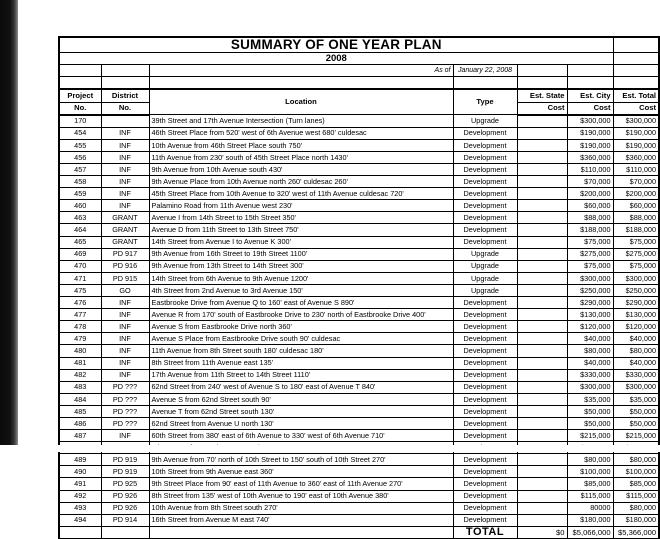  Describe the element at coordinates (335, 45) in the screenshot. I see `document-title: SUMMARY OF ONE YEAR PLAN` at that location.